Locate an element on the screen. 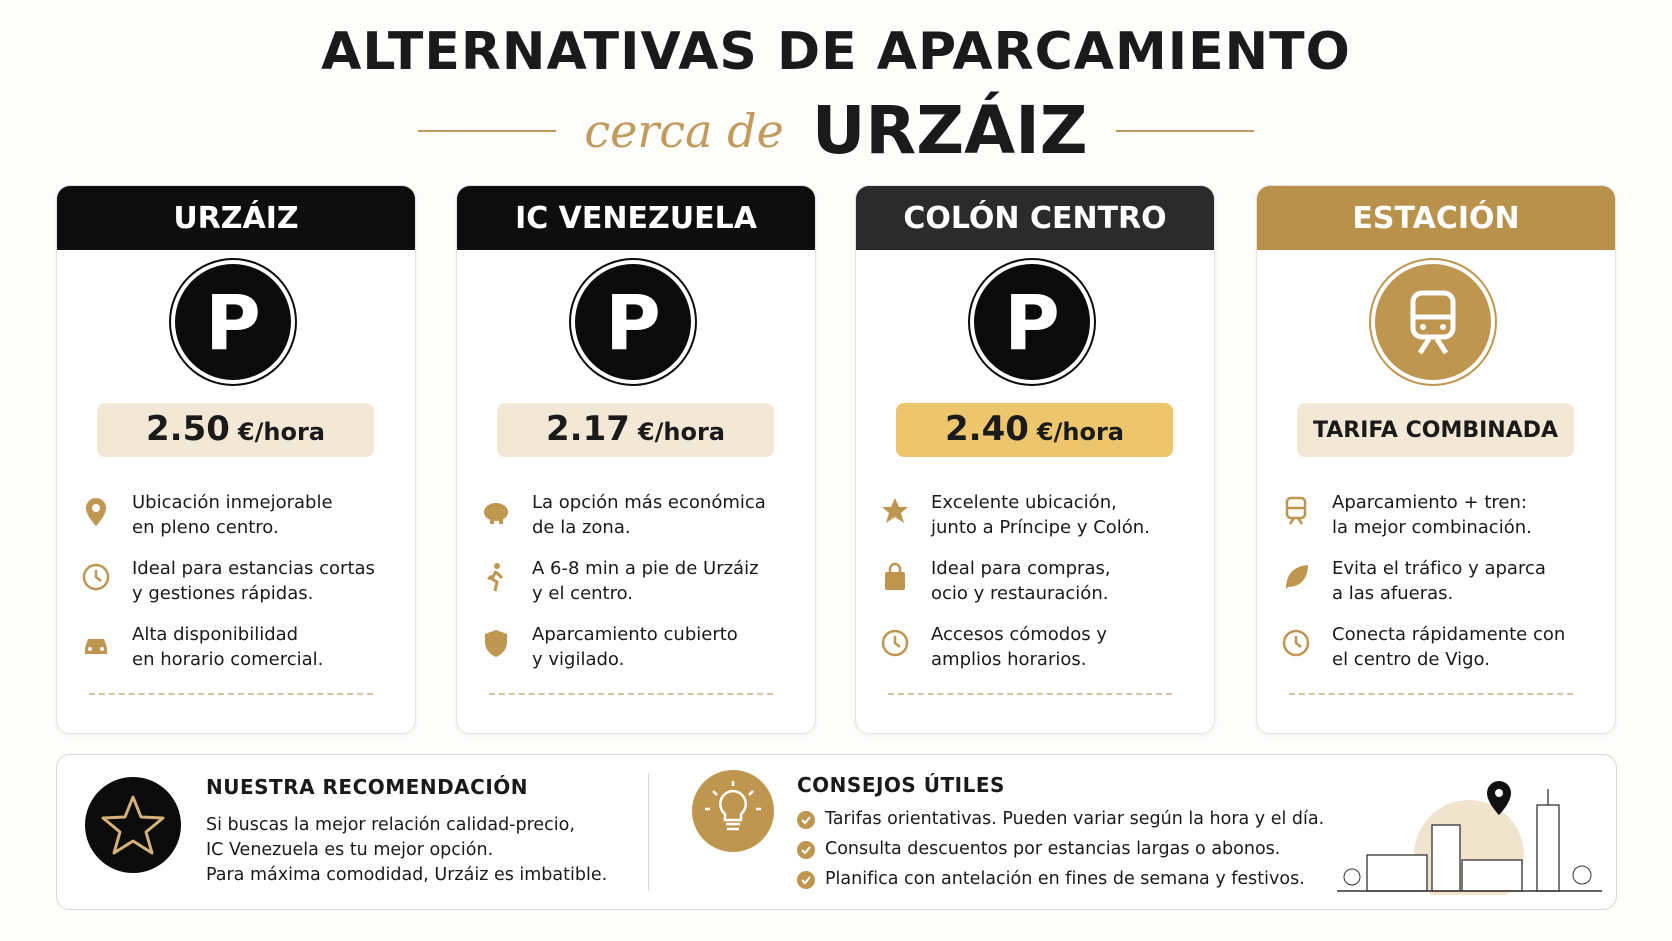 The height and width of the screenshot is (941, 1672). feature-text: Aparcamiento cubierto y vigilado. is located at coordinates (635, 647).